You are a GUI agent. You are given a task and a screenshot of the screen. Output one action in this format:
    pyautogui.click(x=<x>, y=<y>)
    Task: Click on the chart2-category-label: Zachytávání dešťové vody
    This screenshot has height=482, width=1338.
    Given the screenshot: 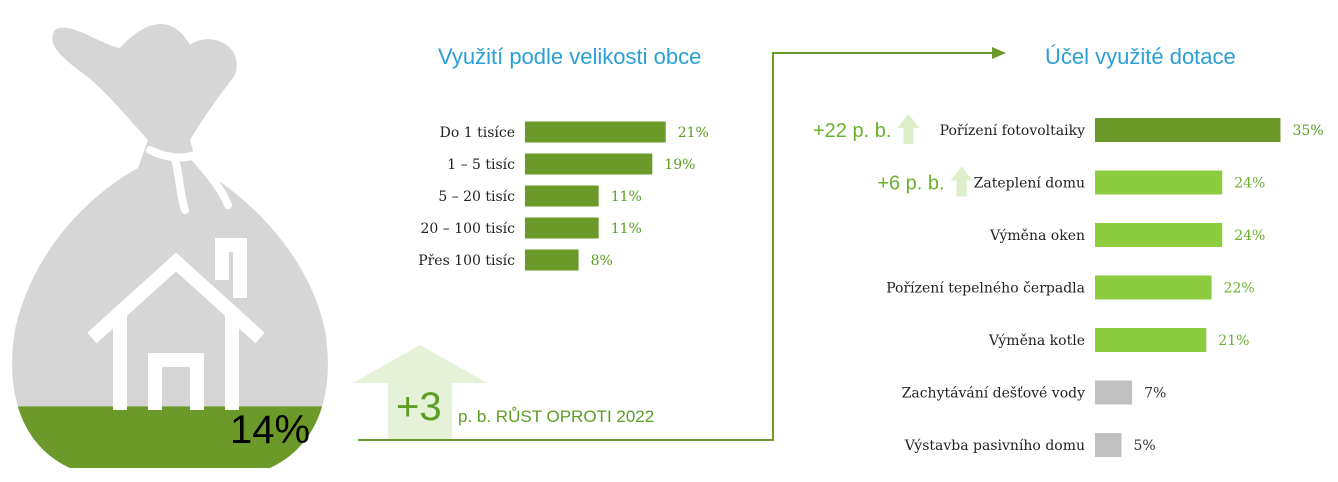 What is the action you would take?
    pyautogui.click(x=993, y=393)
    